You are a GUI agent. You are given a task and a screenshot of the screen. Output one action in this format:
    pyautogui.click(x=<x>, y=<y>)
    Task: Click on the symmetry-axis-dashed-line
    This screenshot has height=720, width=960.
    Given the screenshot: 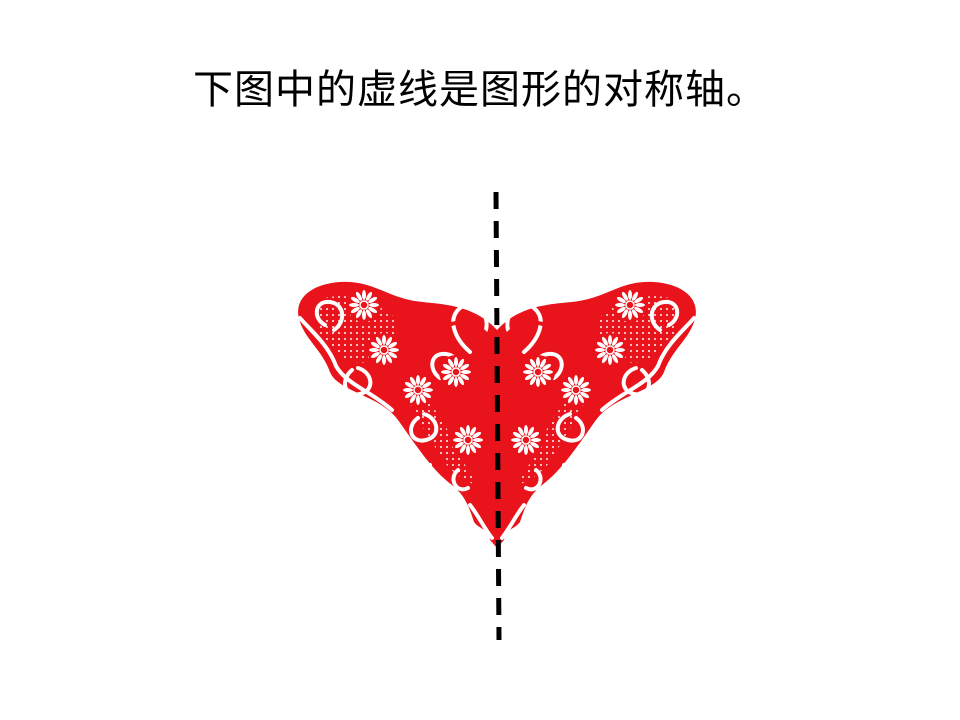 What is the action you would take?
    pyautogui.click(x=497, y=416)
    